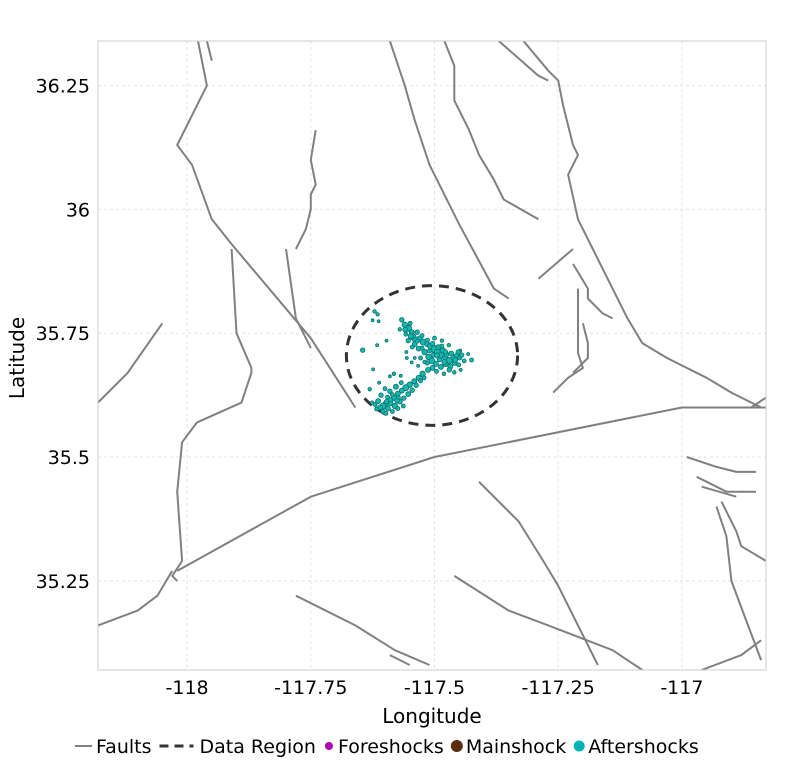  What do you see at coordinates (69, 458) in the screenshot?
I see `y-tick-label: 35.5` at bounding box center [69, 458].